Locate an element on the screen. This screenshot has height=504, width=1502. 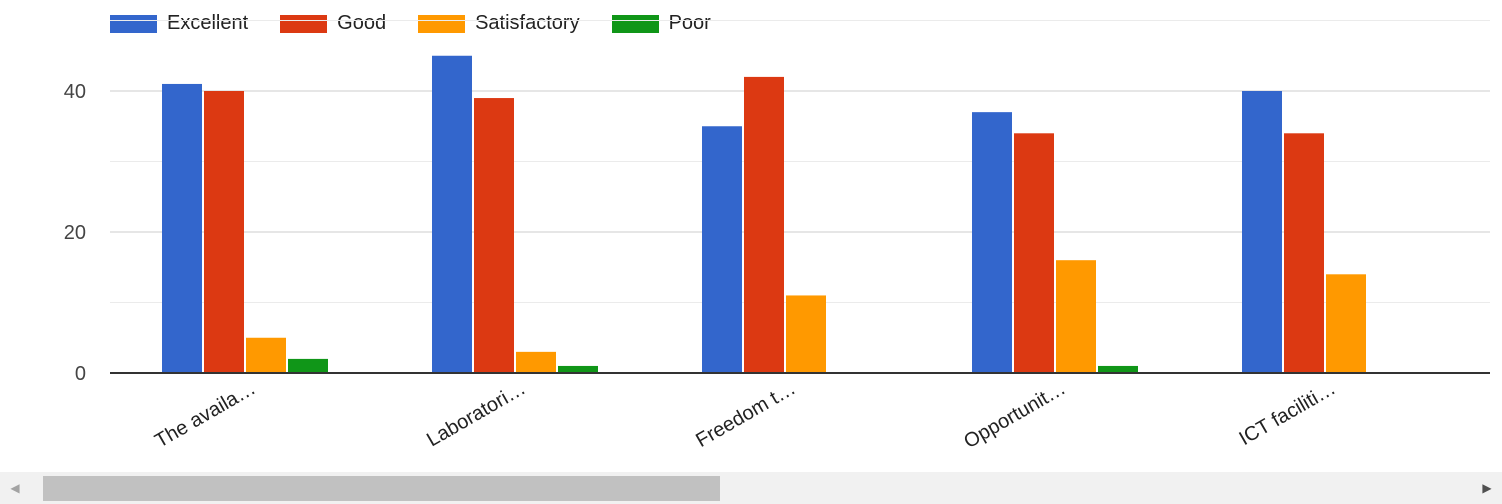
legend-item-satisfactory: Satisfactory is located at coordinates (499, 23).